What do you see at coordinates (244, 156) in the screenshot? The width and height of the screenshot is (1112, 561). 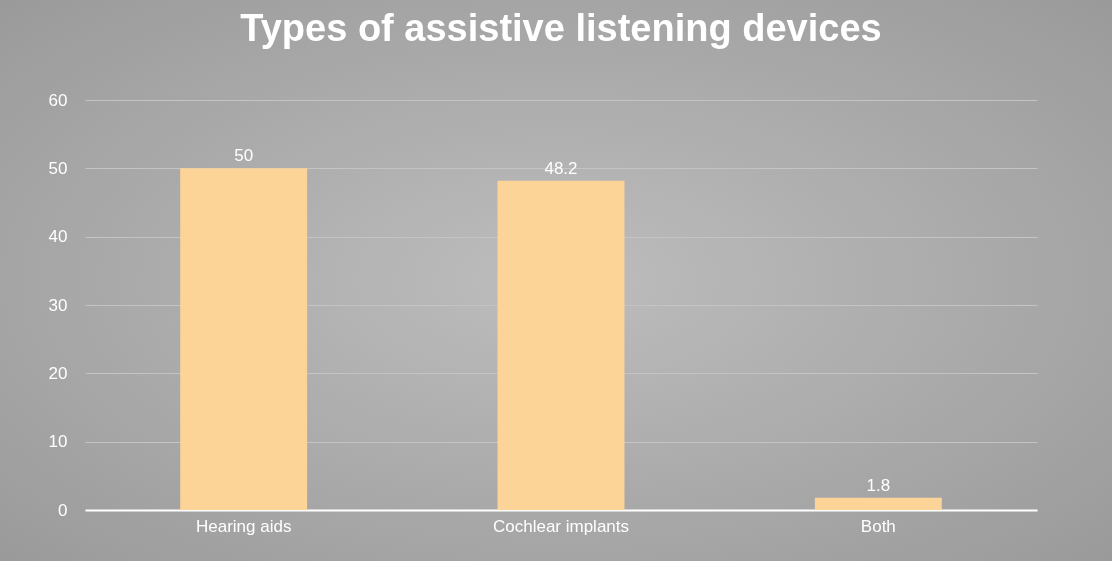 I see `data-label: 50` at bounding box center [244, 156].